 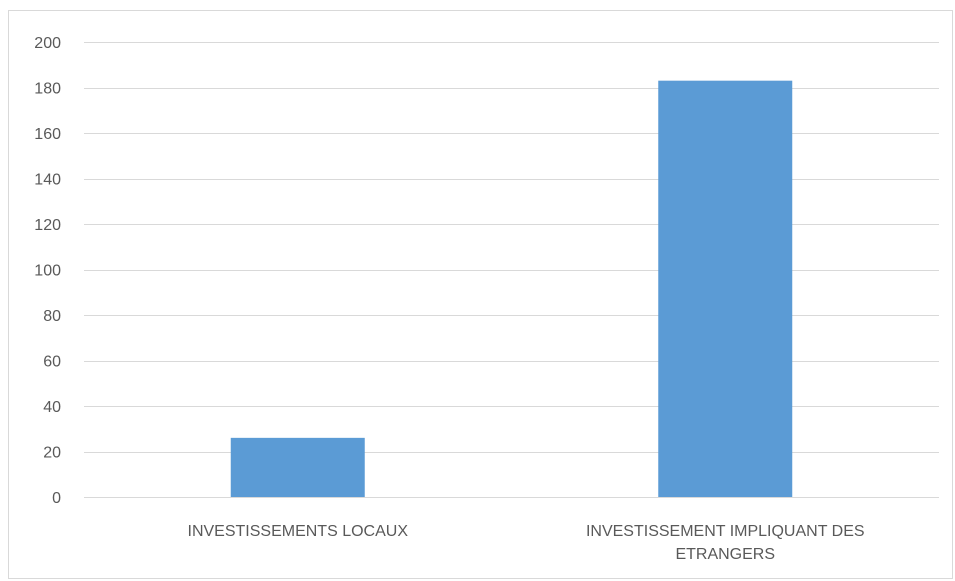 I want to click on x-category-label-line: INVESTISSEMENTS LOCAUX, so click(x=298, y=531).